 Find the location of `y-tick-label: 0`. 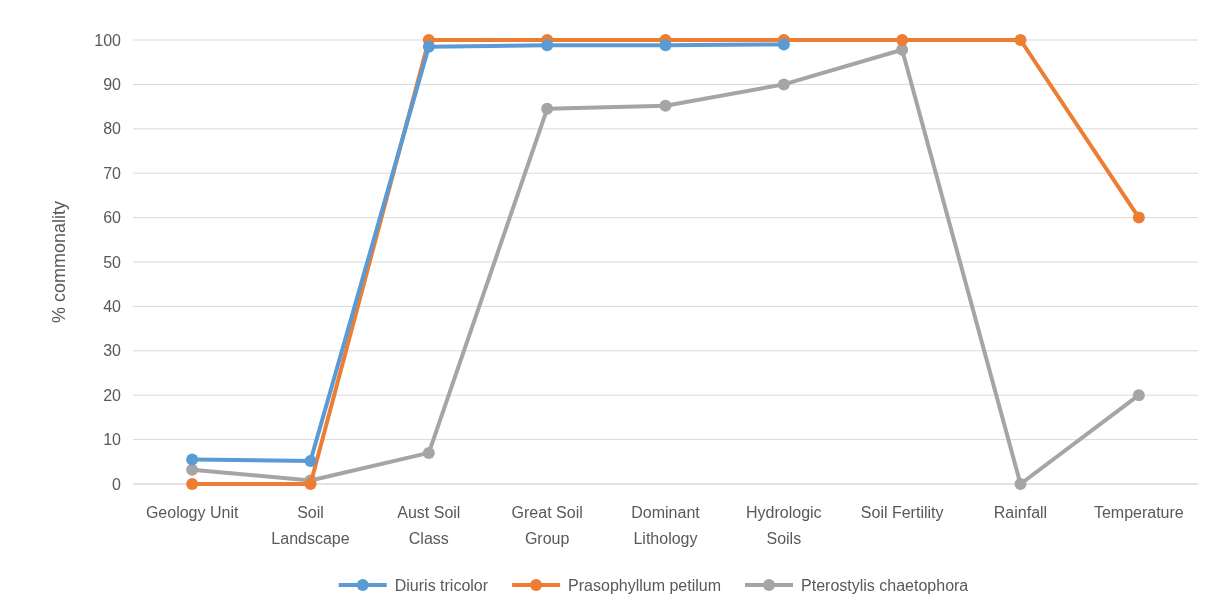

y-tick-label: 0 is located at coordinates (117, 484).